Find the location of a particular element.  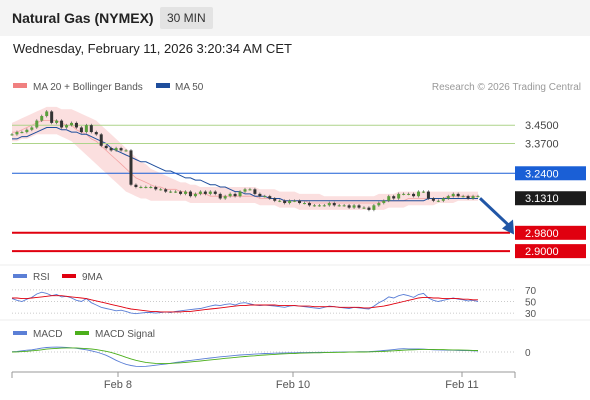

ma50-legend-label: MA 50 is located at coordinates (189, 87).